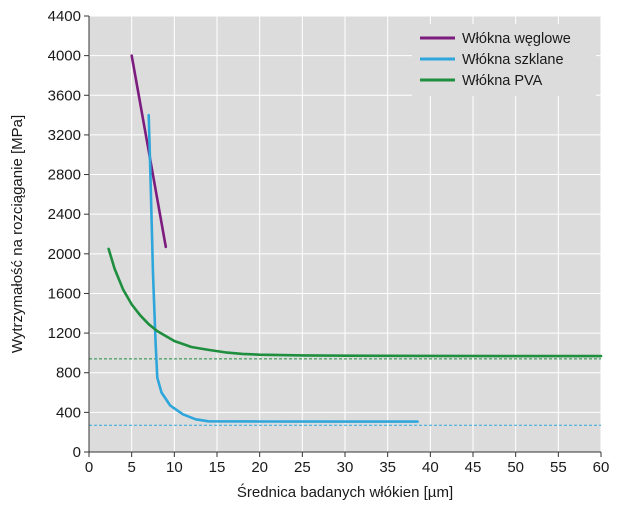  I want to click on x-tick-label: 20, so click(259, 467).